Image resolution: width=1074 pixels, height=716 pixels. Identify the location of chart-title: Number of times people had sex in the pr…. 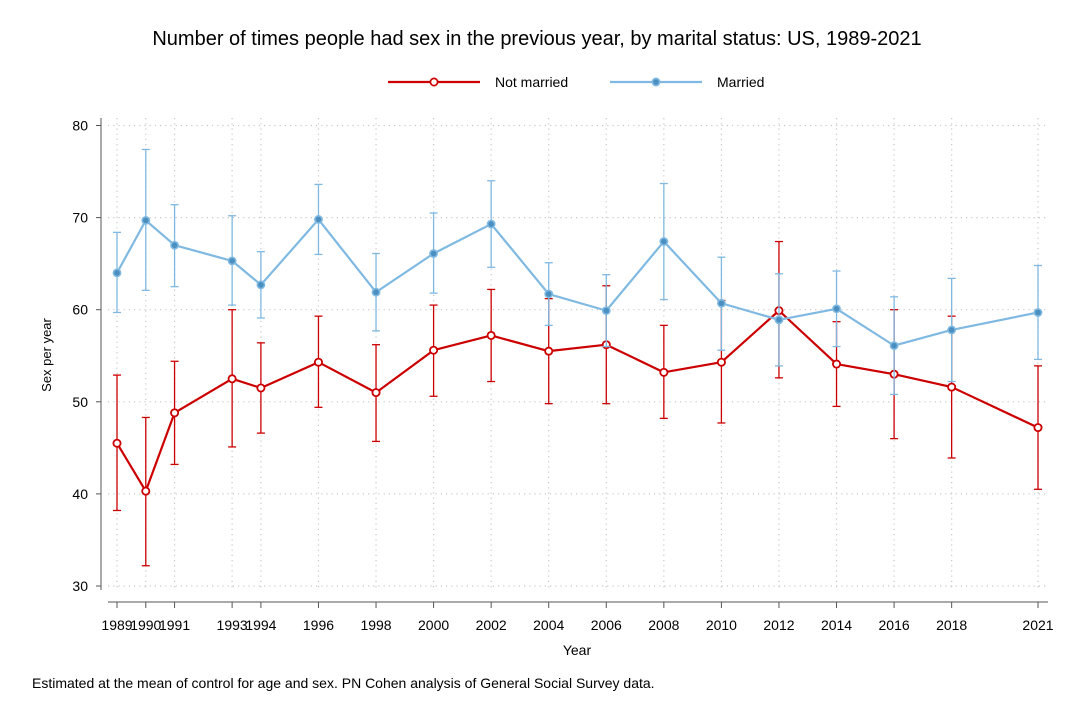
(537, 39).